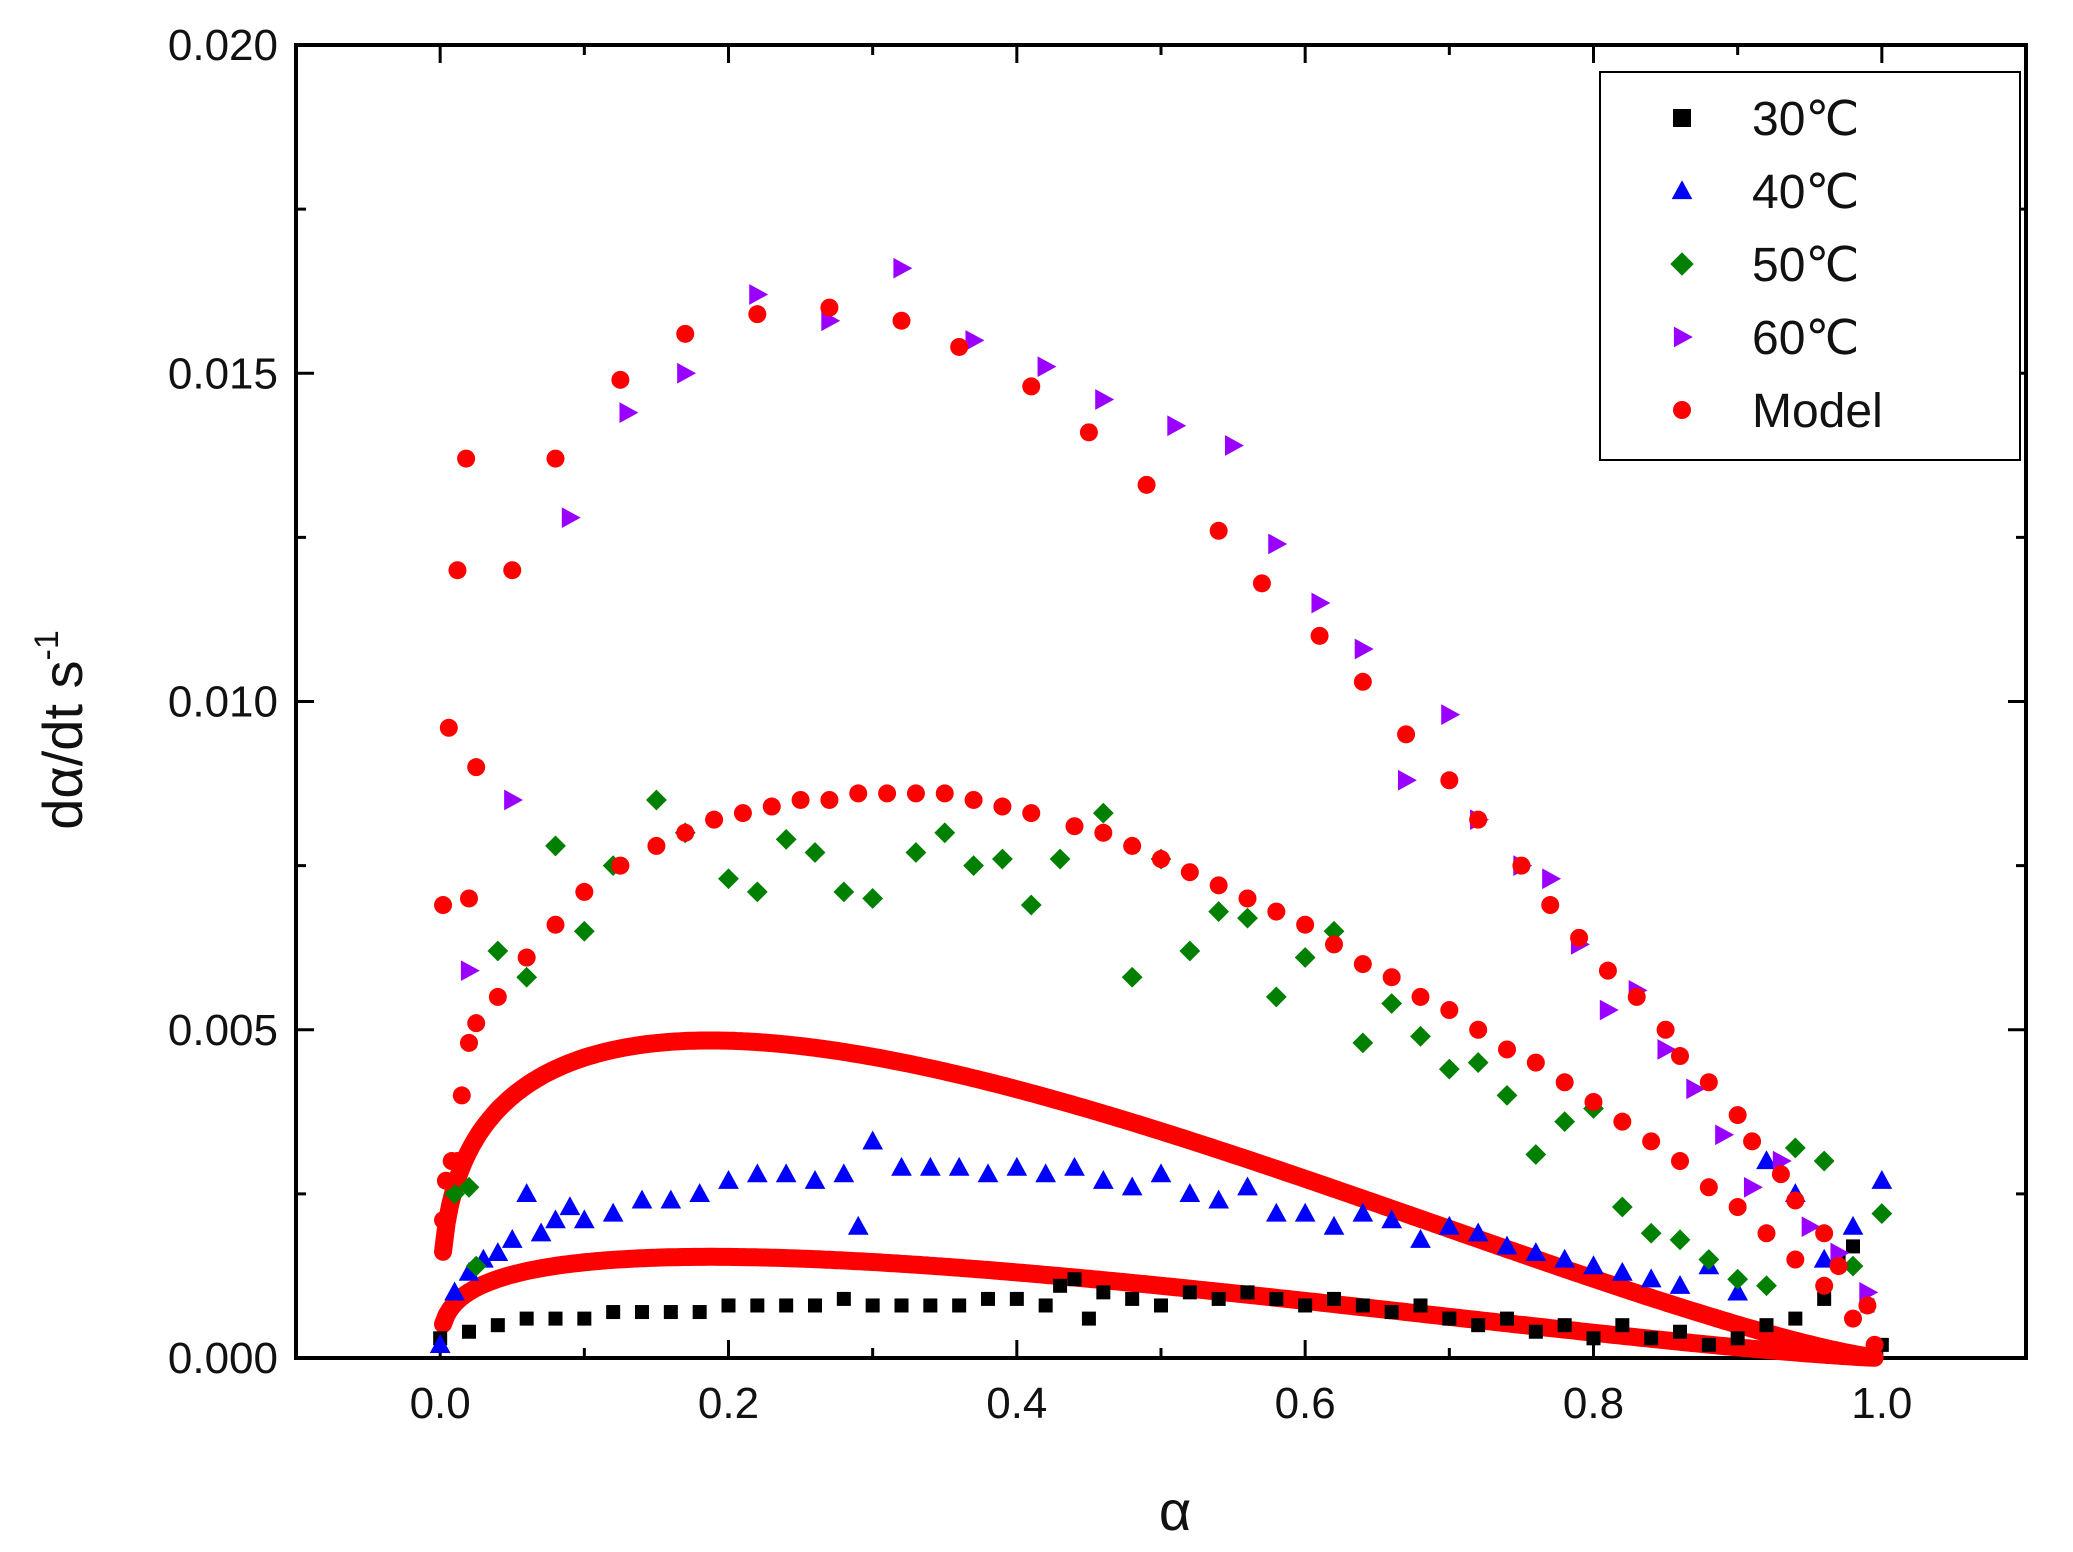 The image size is (2073, 1552). I want to click on legend-box, so click(1810, 266).